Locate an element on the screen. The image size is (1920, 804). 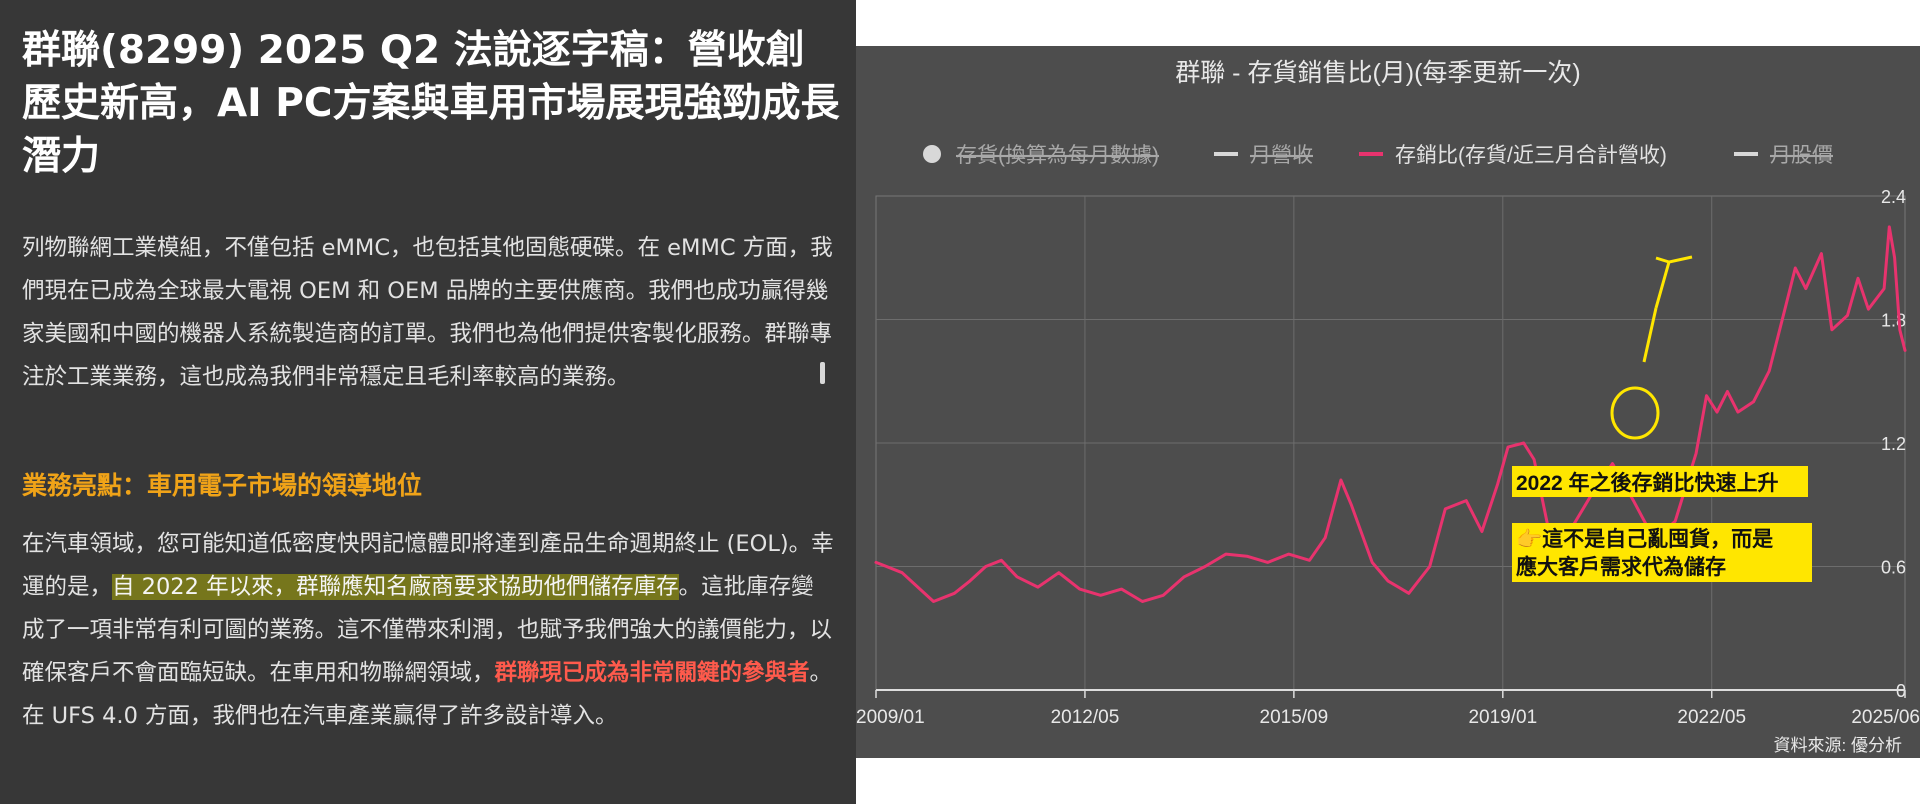
chart-legend: 存貨(換算為每月數據) 月營收 存銷比(存貨/近三月合計營收) 月股價 is located at coordinates (1378, 155).